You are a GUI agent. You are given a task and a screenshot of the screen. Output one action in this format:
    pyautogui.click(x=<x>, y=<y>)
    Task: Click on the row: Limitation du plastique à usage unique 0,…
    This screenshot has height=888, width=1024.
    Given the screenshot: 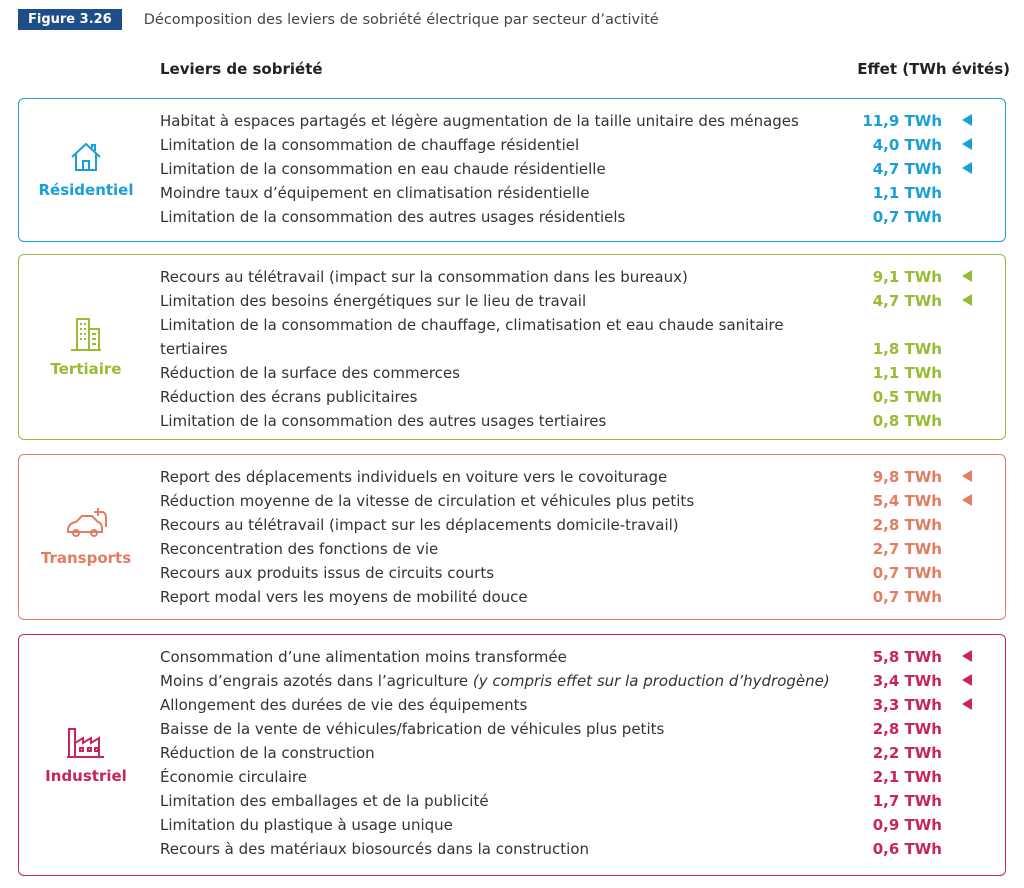 What is the action you would take?
    pyautogui.click(x=570, y=825)
    